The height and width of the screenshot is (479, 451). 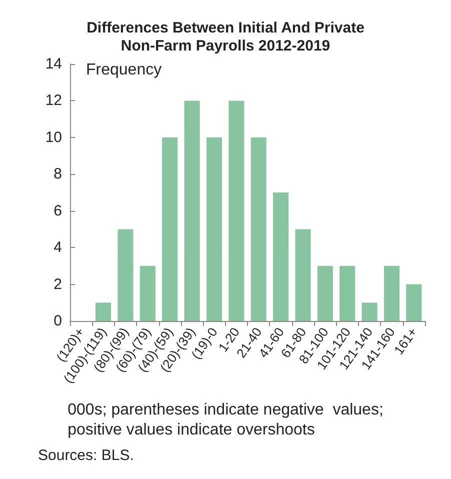 What do you see at coordinates (53, 64) in the screenshot?
I see `y-tick-label: 14` at bounding box center [53, 64].